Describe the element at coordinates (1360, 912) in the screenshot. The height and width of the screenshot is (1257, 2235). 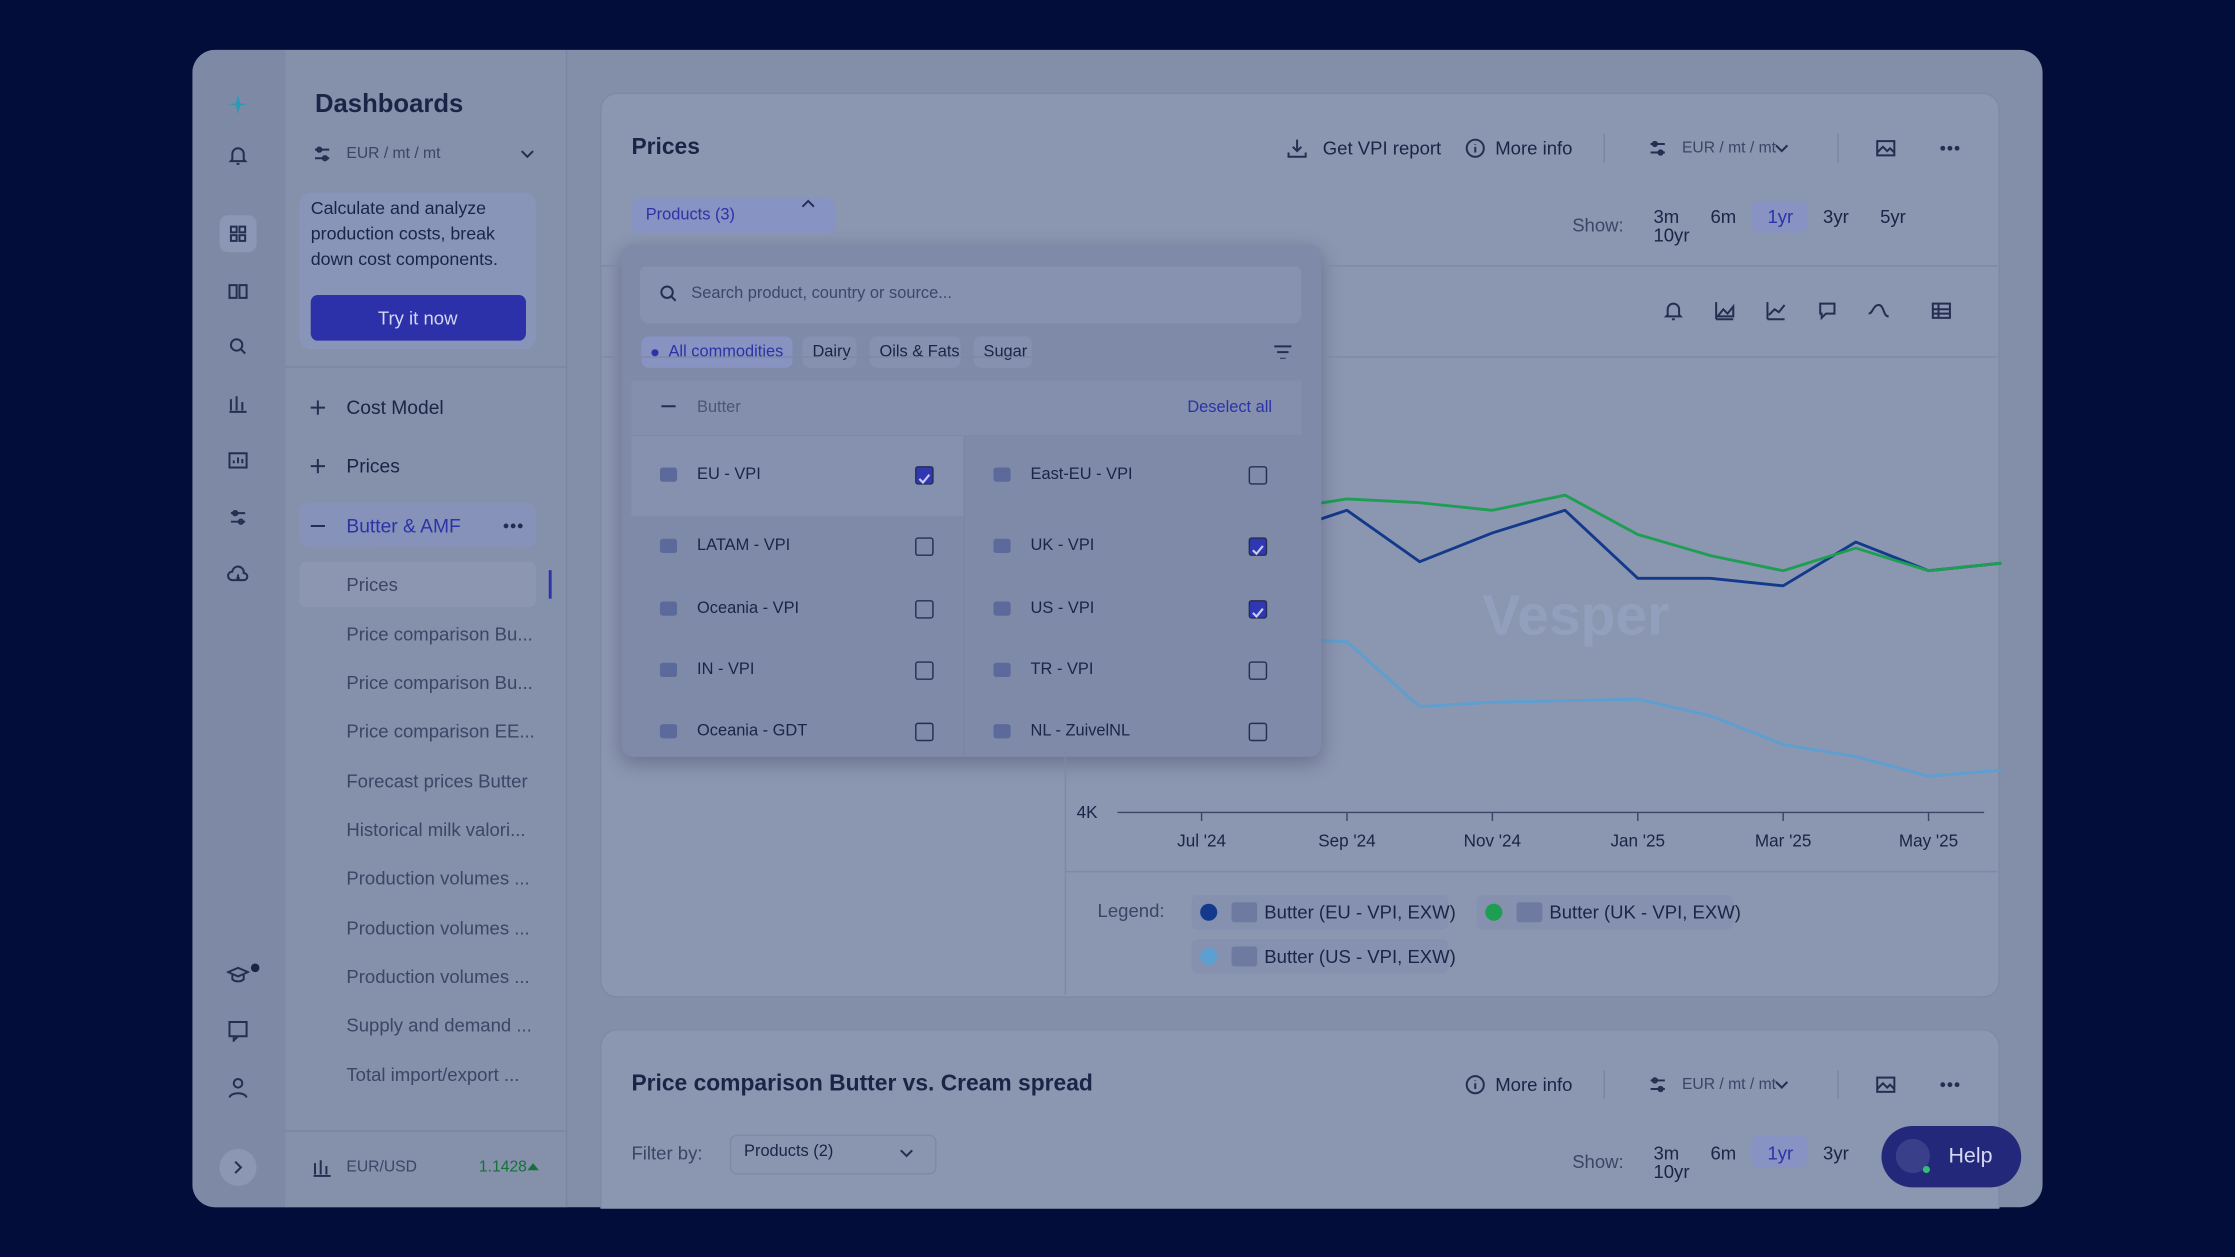
I see `legend-text: Butter (EU - VPI, EXW)` at that location.